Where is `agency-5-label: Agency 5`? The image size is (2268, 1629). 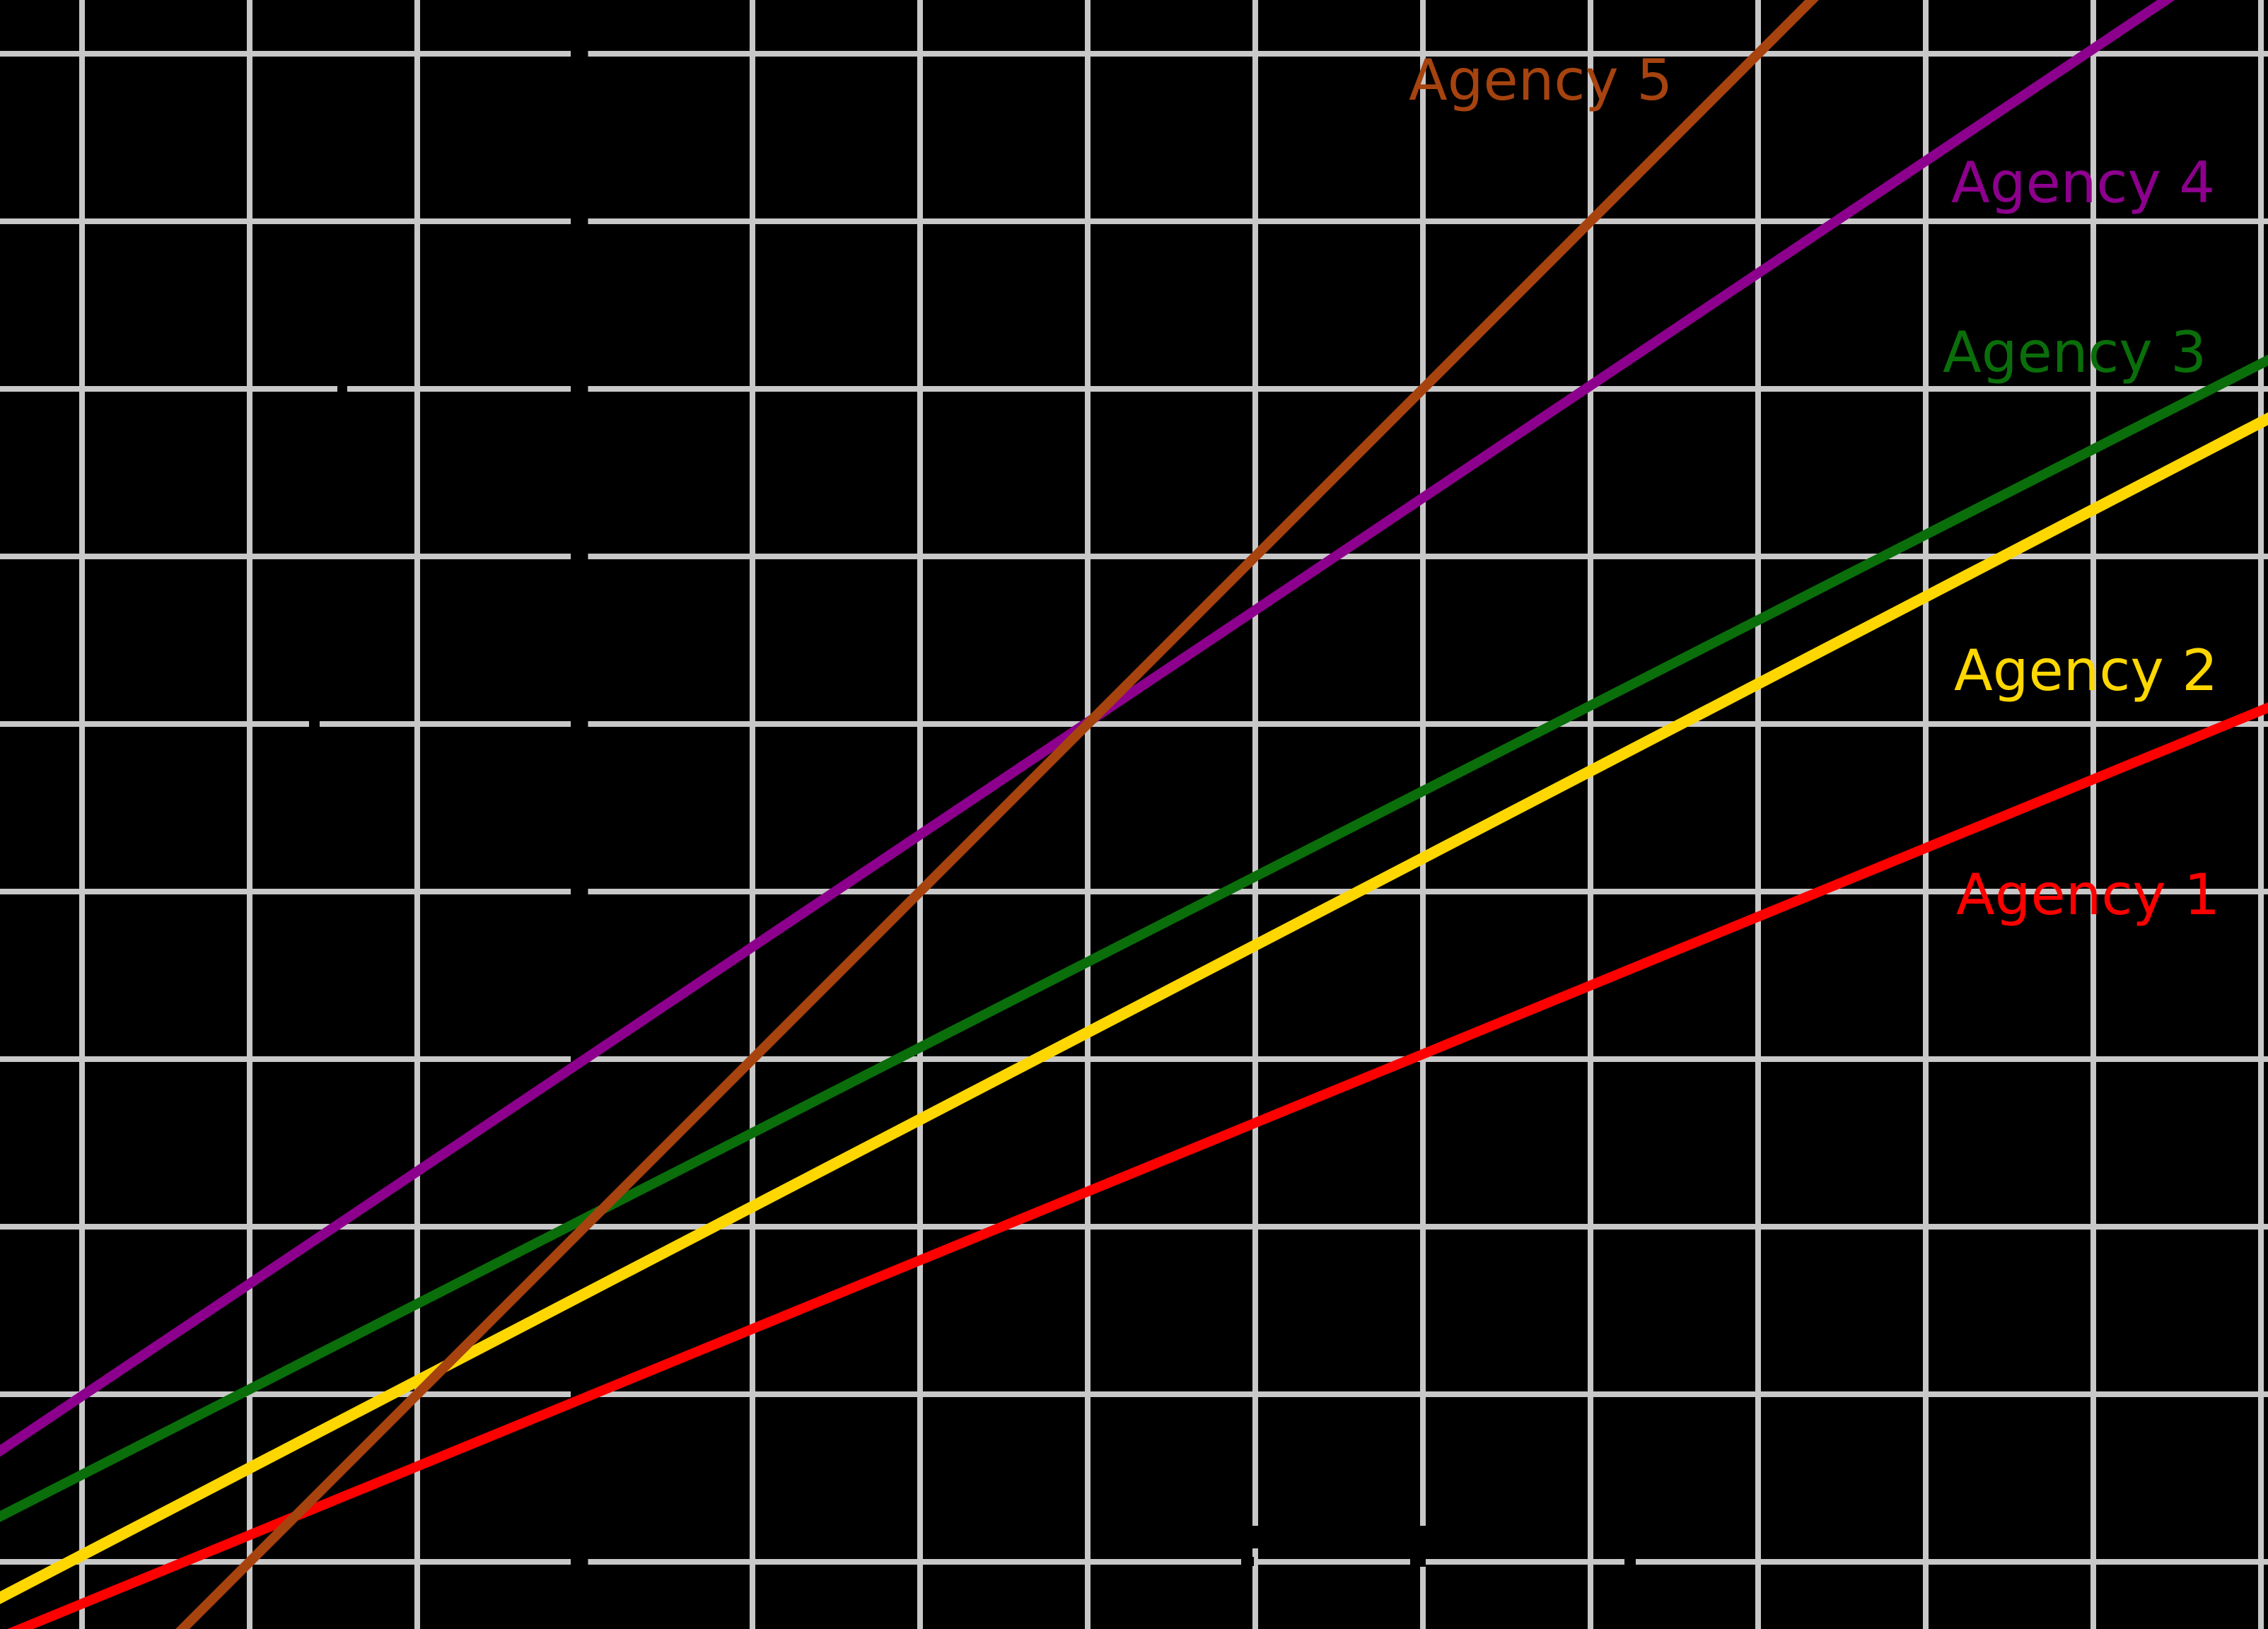
agency-5-label: Agency 5 is located at coordinates (1541, 80).